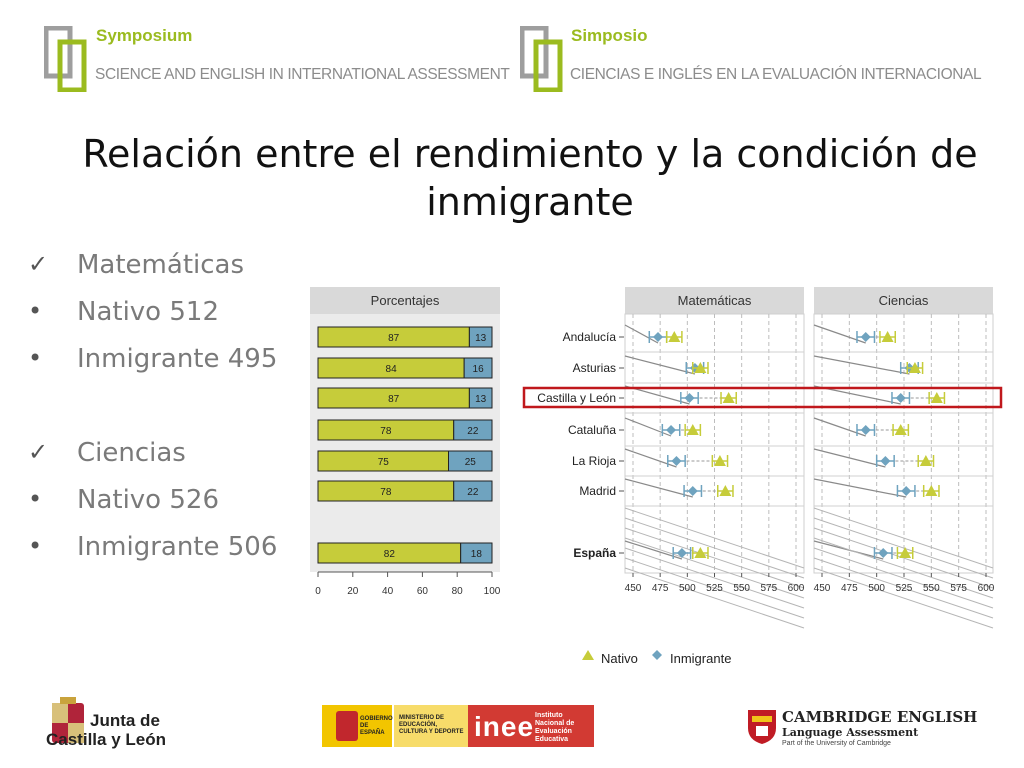 The image size is (1024, 768). Describe the element at coordinates (38, 264) in the screenshot. I see `checkmark-icon: ✓` at that location.